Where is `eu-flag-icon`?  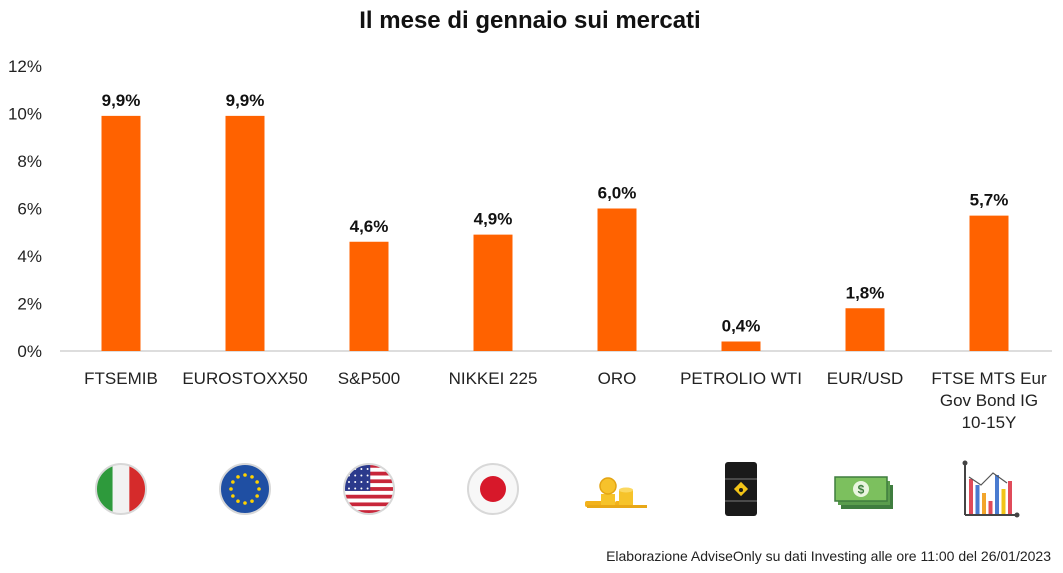
eu-flag-icon is located at coordinates (245, 489).